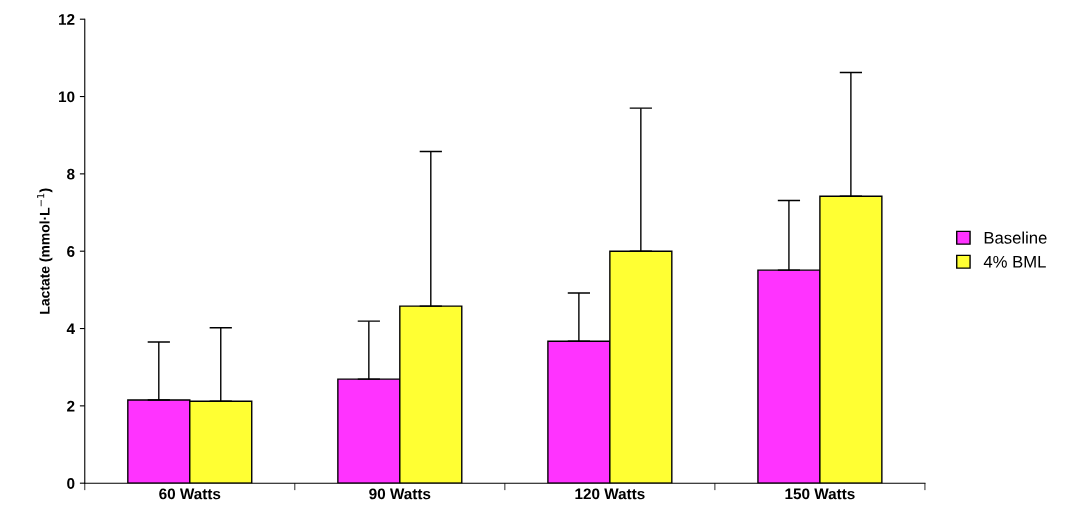 This screenshot has width=1073, height=519. What do you see at coordinates (71, 483) in the screenshot?
I see `y-tick-label: 0` at bounding box center [71, 483].